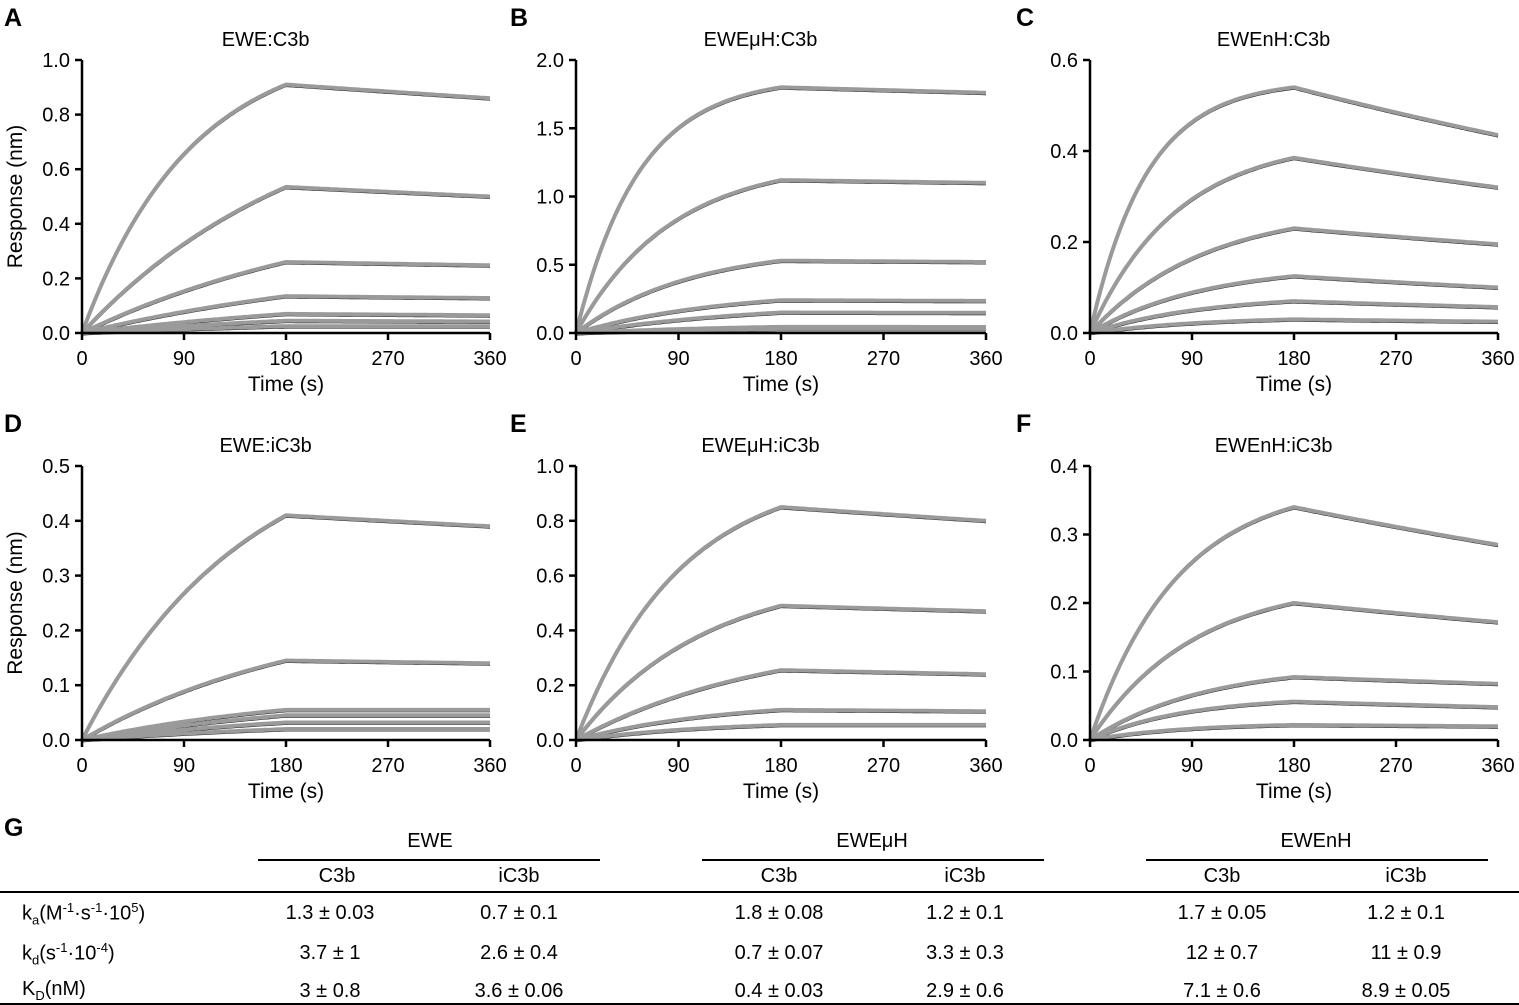 The height and width of the screenshot is (1005, 1519). Describe the element at coordinates (1064, 673) in the screenshot. I see `y-tick-label: 0.1` at that location.